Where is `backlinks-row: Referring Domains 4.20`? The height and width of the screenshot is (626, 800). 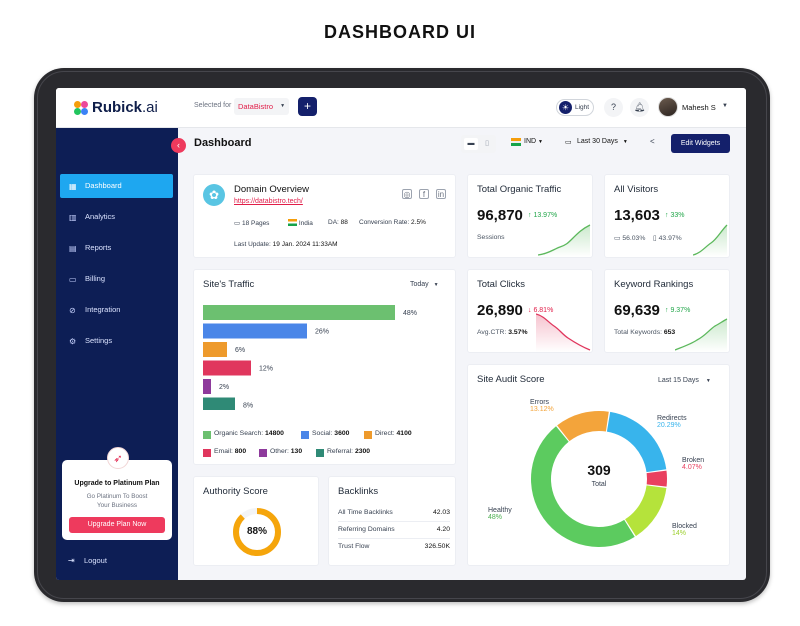 backlinks-row: Referring Domains 4.20 is located at coordinates (394, 529).